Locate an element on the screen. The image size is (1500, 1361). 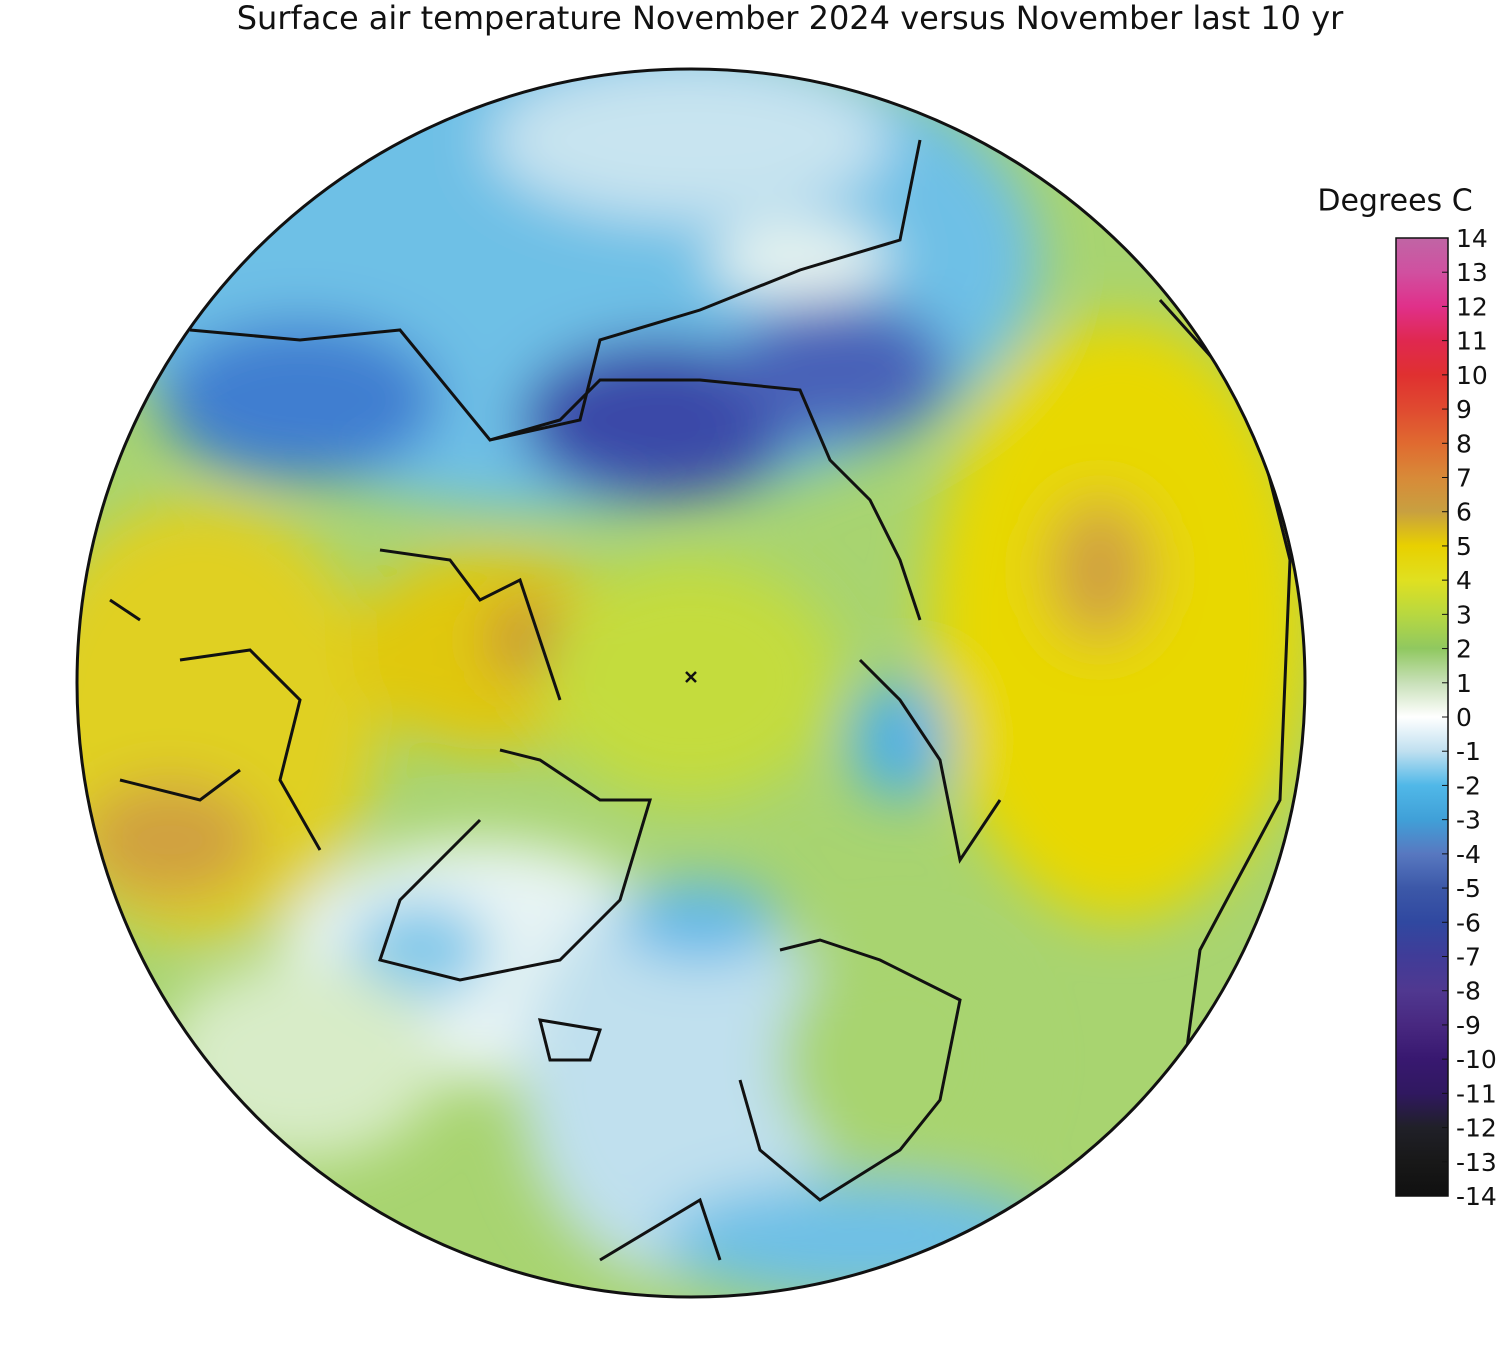
colorbar-tick-label: 2 is located at coordinates (1464, 649).